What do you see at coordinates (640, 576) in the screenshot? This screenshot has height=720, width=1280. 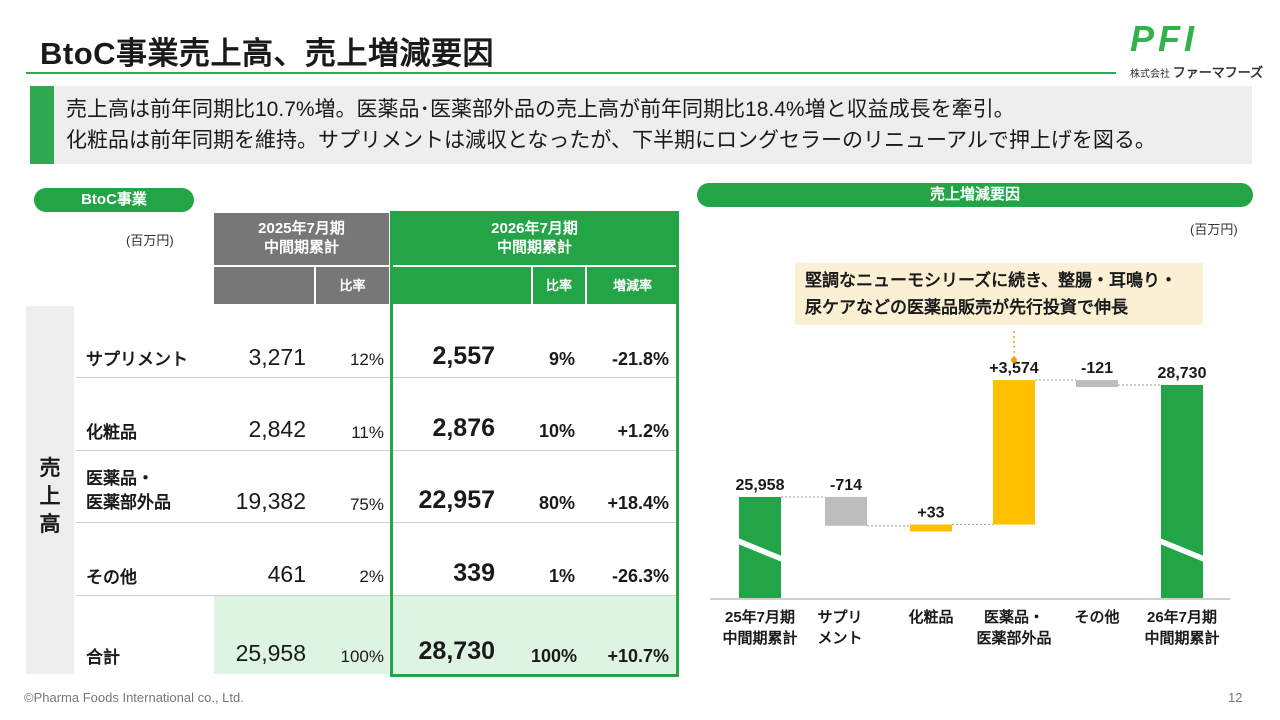 I see `table-cell-2026-change: -26.3%` at bounding box center [640, 576].